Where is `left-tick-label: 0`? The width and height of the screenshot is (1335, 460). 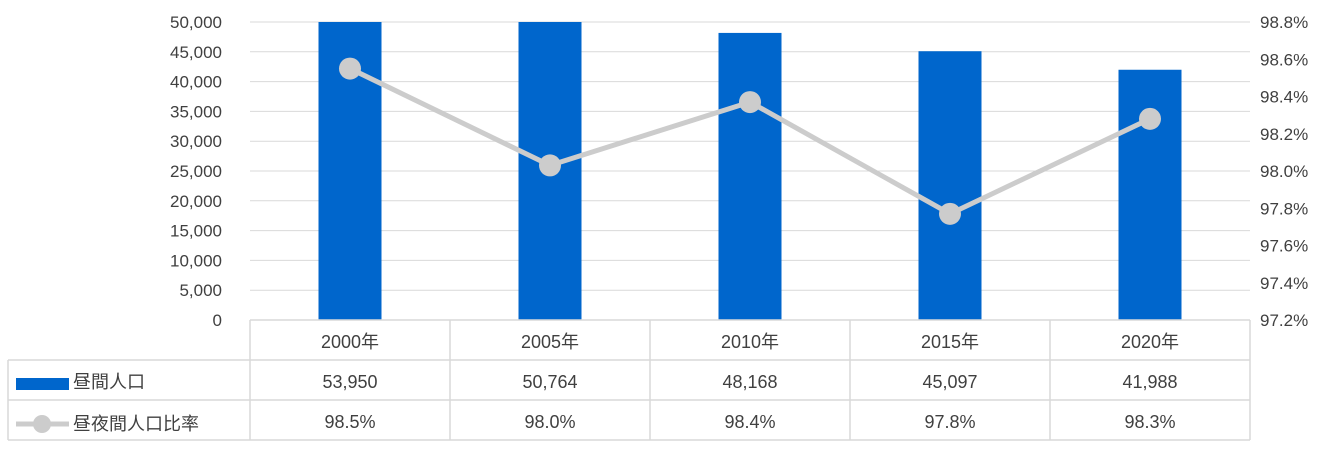
left-tick-label: 0 is located at coordinates (217, 320).